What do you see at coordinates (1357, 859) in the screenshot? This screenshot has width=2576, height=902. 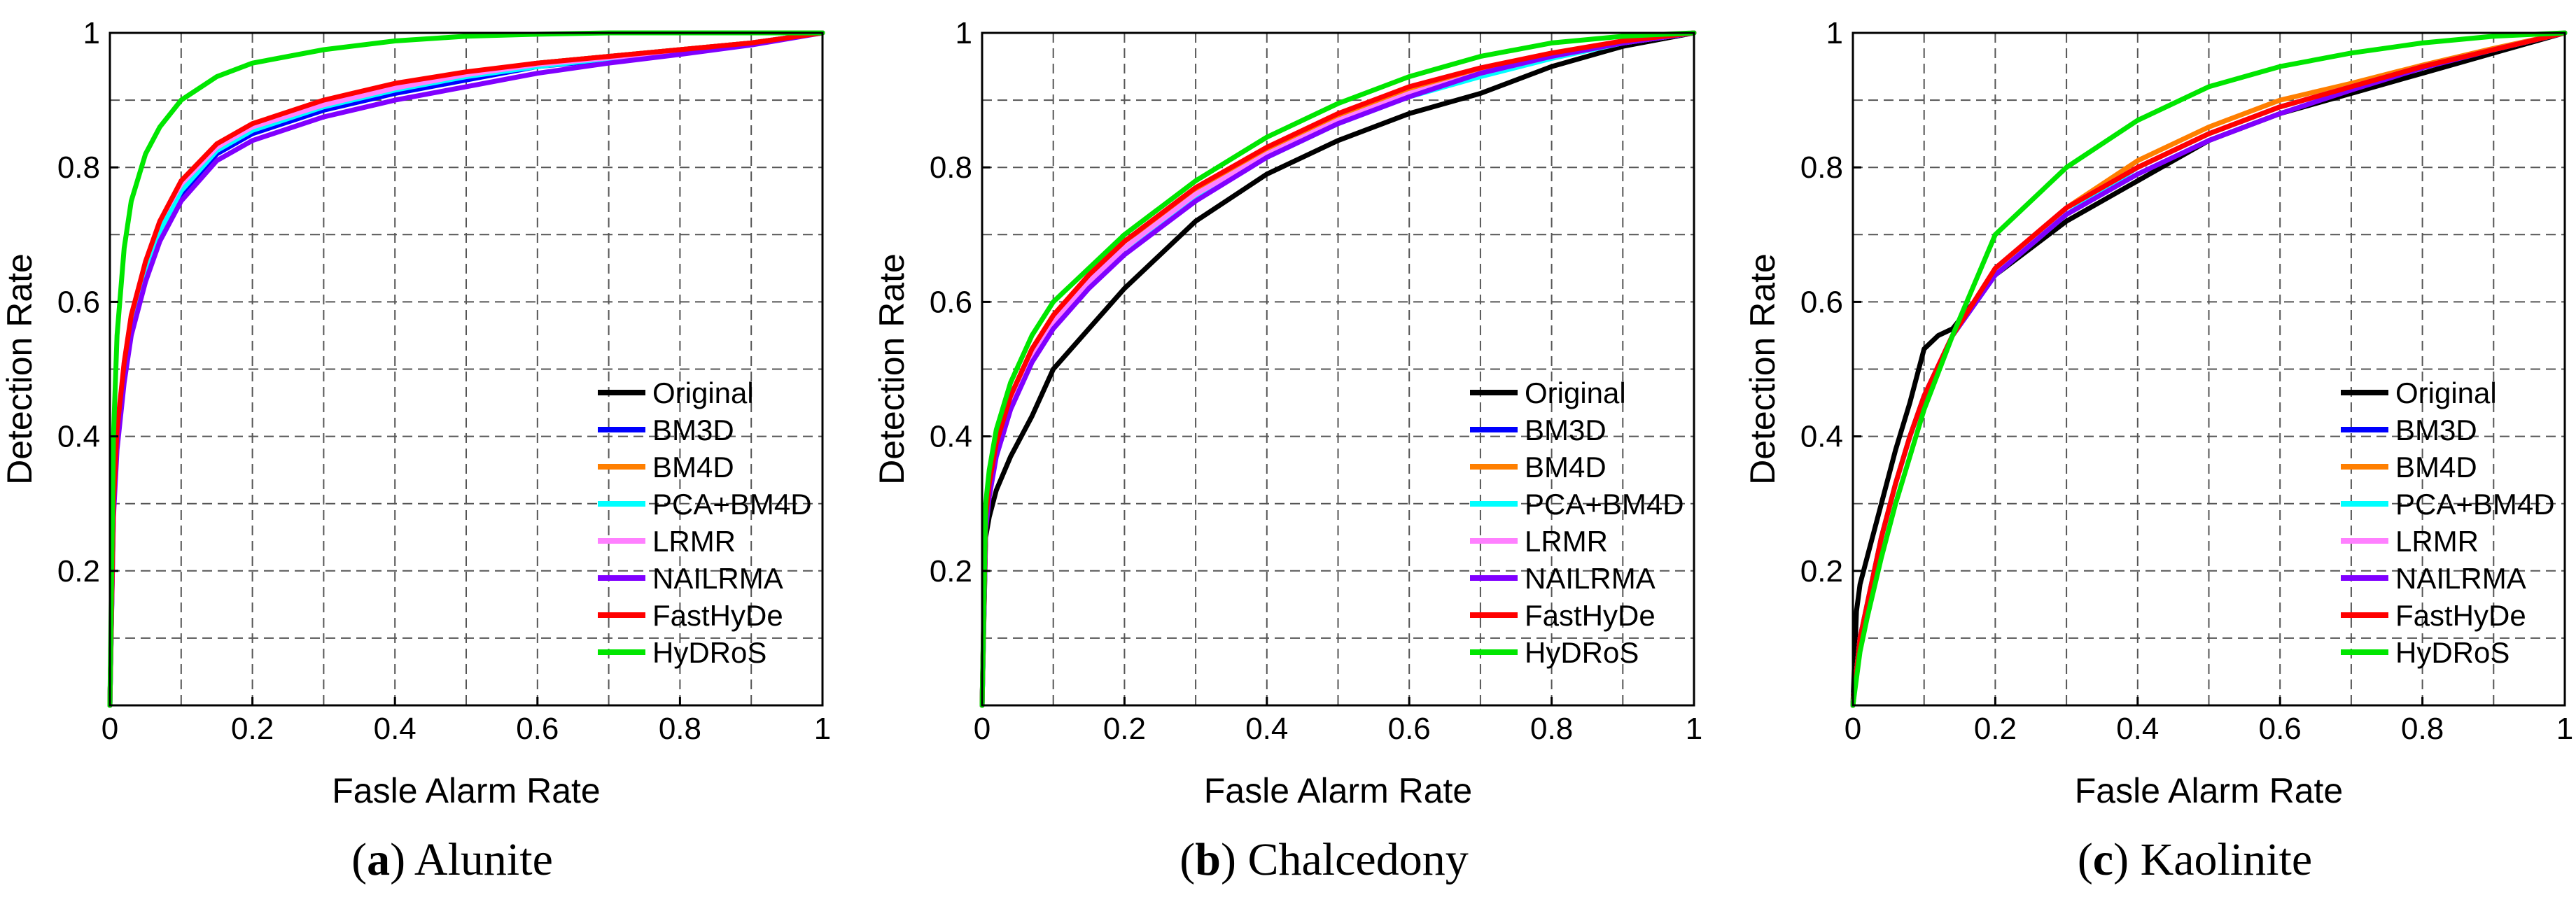 I see `caption-title: Chalcedony` at bounding box center [1357, 859].